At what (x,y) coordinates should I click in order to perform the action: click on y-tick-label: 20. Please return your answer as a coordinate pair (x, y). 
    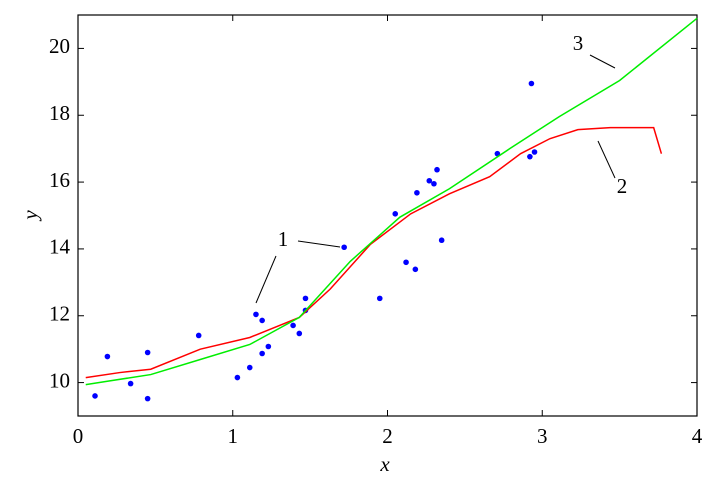
    Looking at the image, I should click on (59, 46).